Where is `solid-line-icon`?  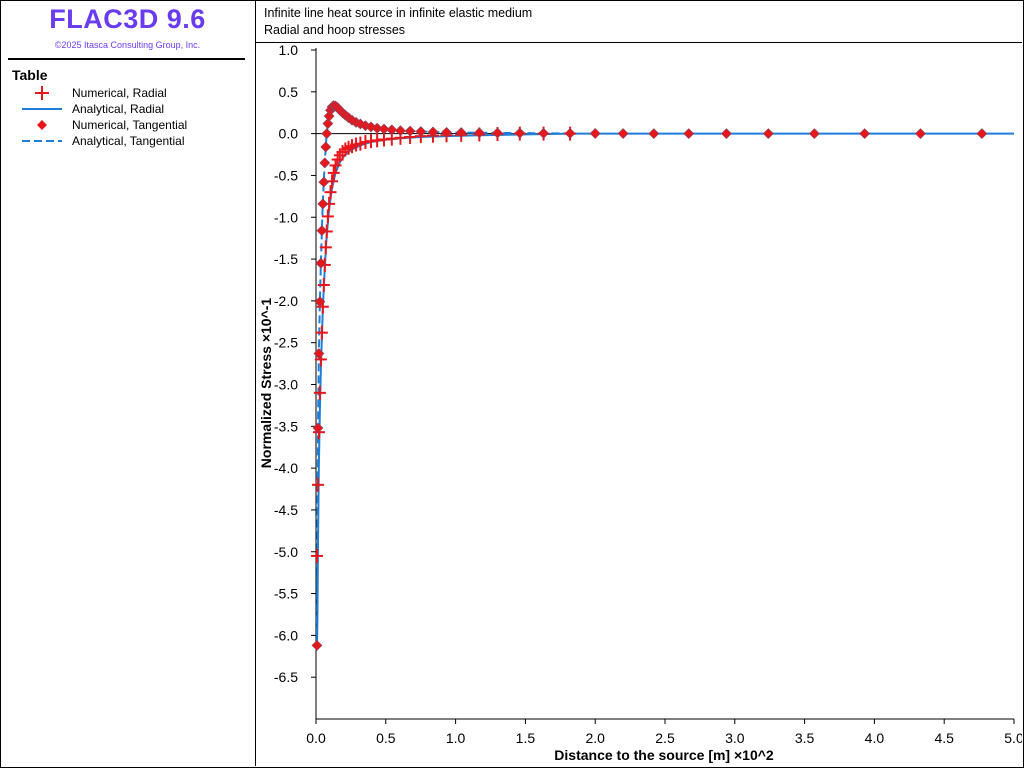 solid-line-icon is located at coordinates (42, 109).